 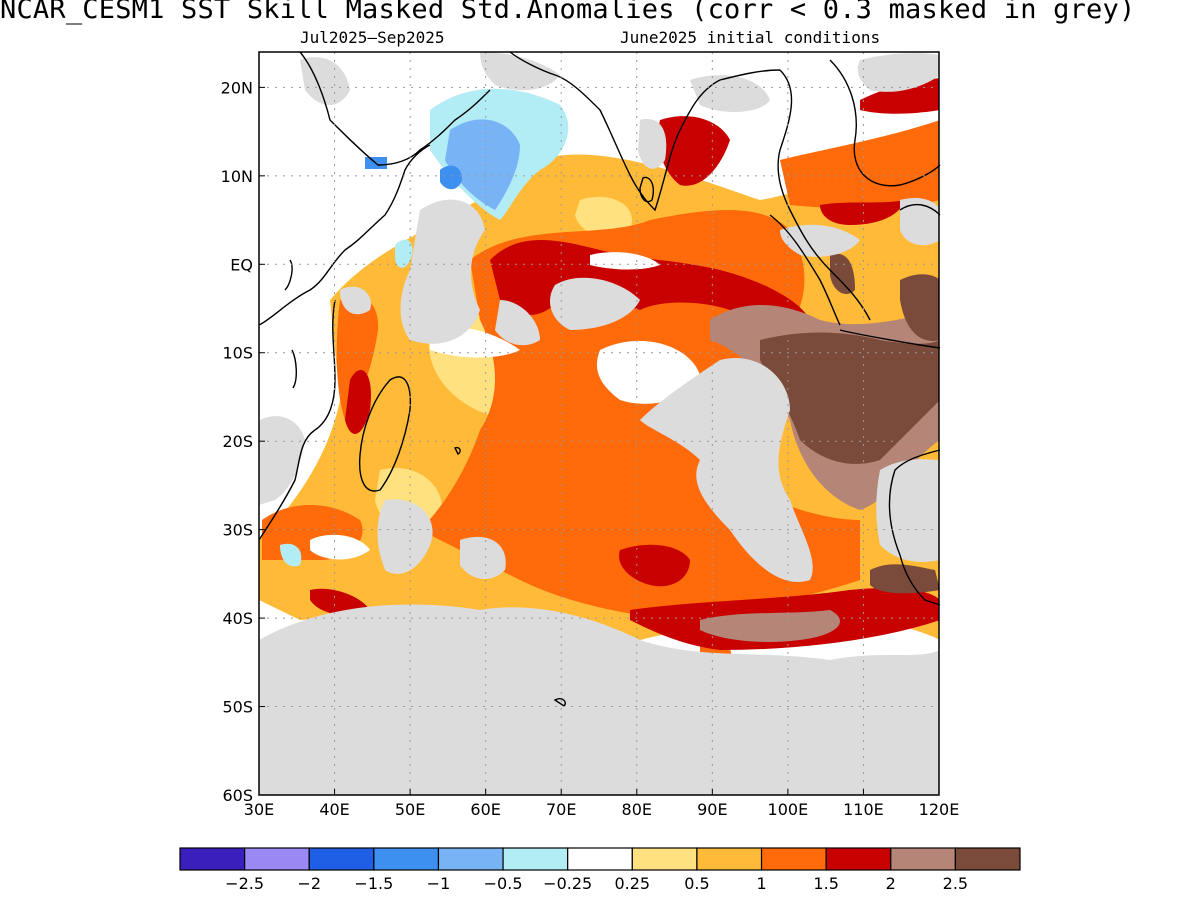 I want to click on colorbar-label: −1, so click(x=439, y=883).